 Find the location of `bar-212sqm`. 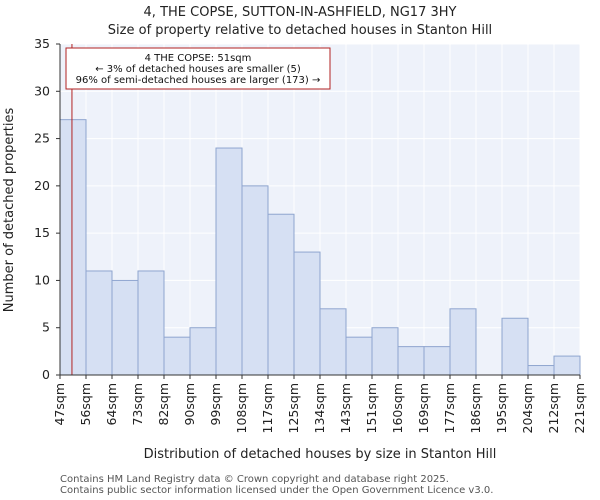

bar-212sqm is located at coordinates (567, 365).